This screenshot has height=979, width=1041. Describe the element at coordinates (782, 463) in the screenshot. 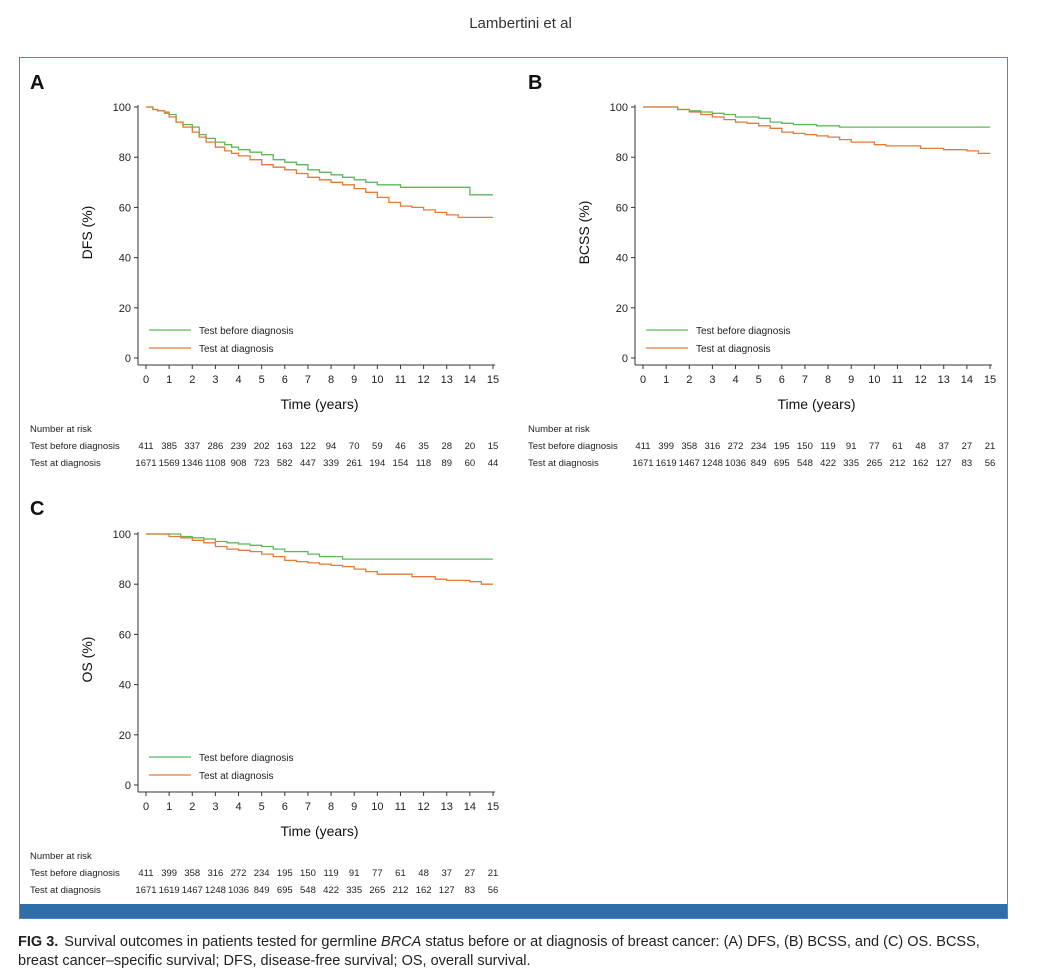

I see `risk-count: 695` at that location.